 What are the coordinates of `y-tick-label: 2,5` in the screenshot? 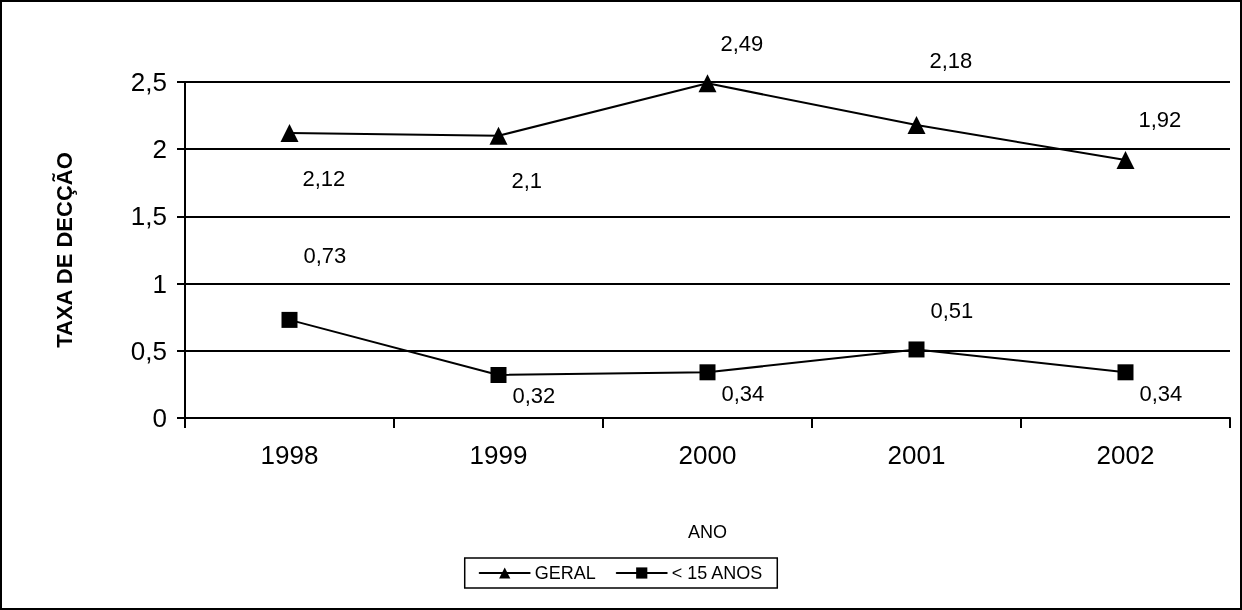 It's located at (148, 82).